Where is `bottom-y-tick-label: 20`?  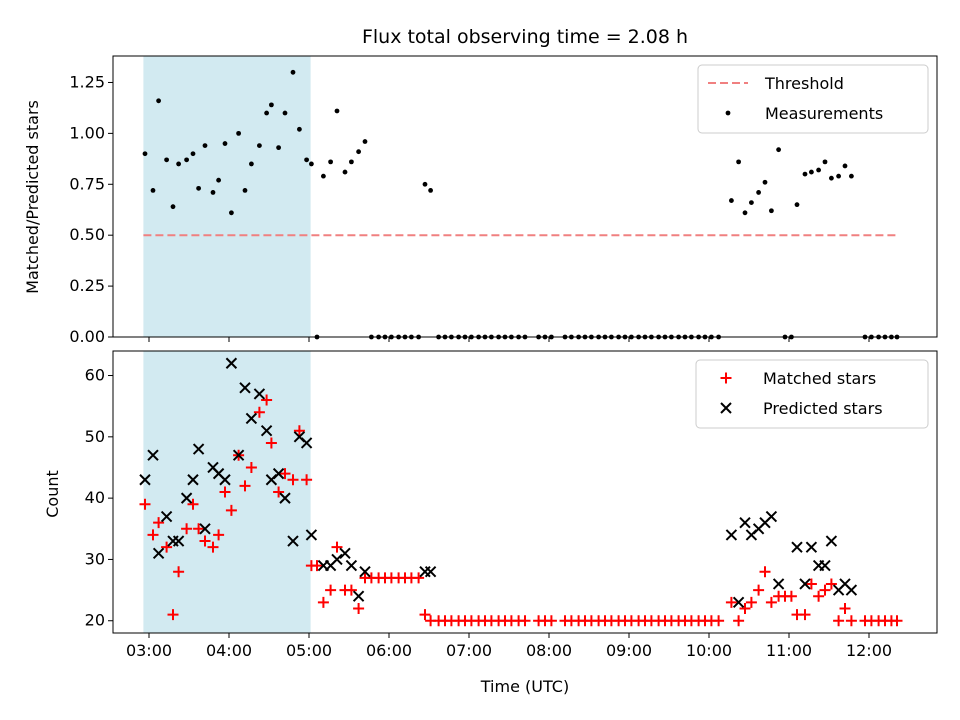
bottom-y-tick-label: 20 is located at coordinates (95, 620).